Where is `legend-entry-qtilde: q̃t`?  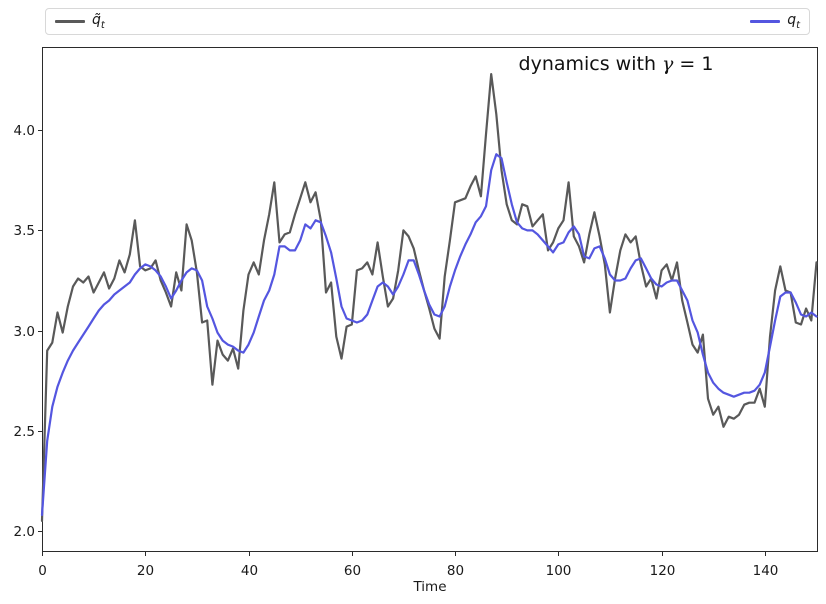 legend-entry-qtilde: q̃t is located at coordinates (80, 22).